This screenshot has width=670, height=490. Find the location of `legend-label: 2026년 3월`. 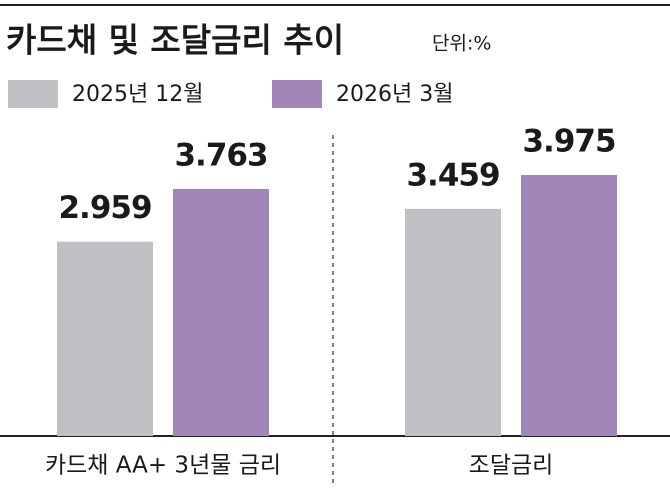

legend-label: 2026년 3월 is located at coordinates (394, 94).